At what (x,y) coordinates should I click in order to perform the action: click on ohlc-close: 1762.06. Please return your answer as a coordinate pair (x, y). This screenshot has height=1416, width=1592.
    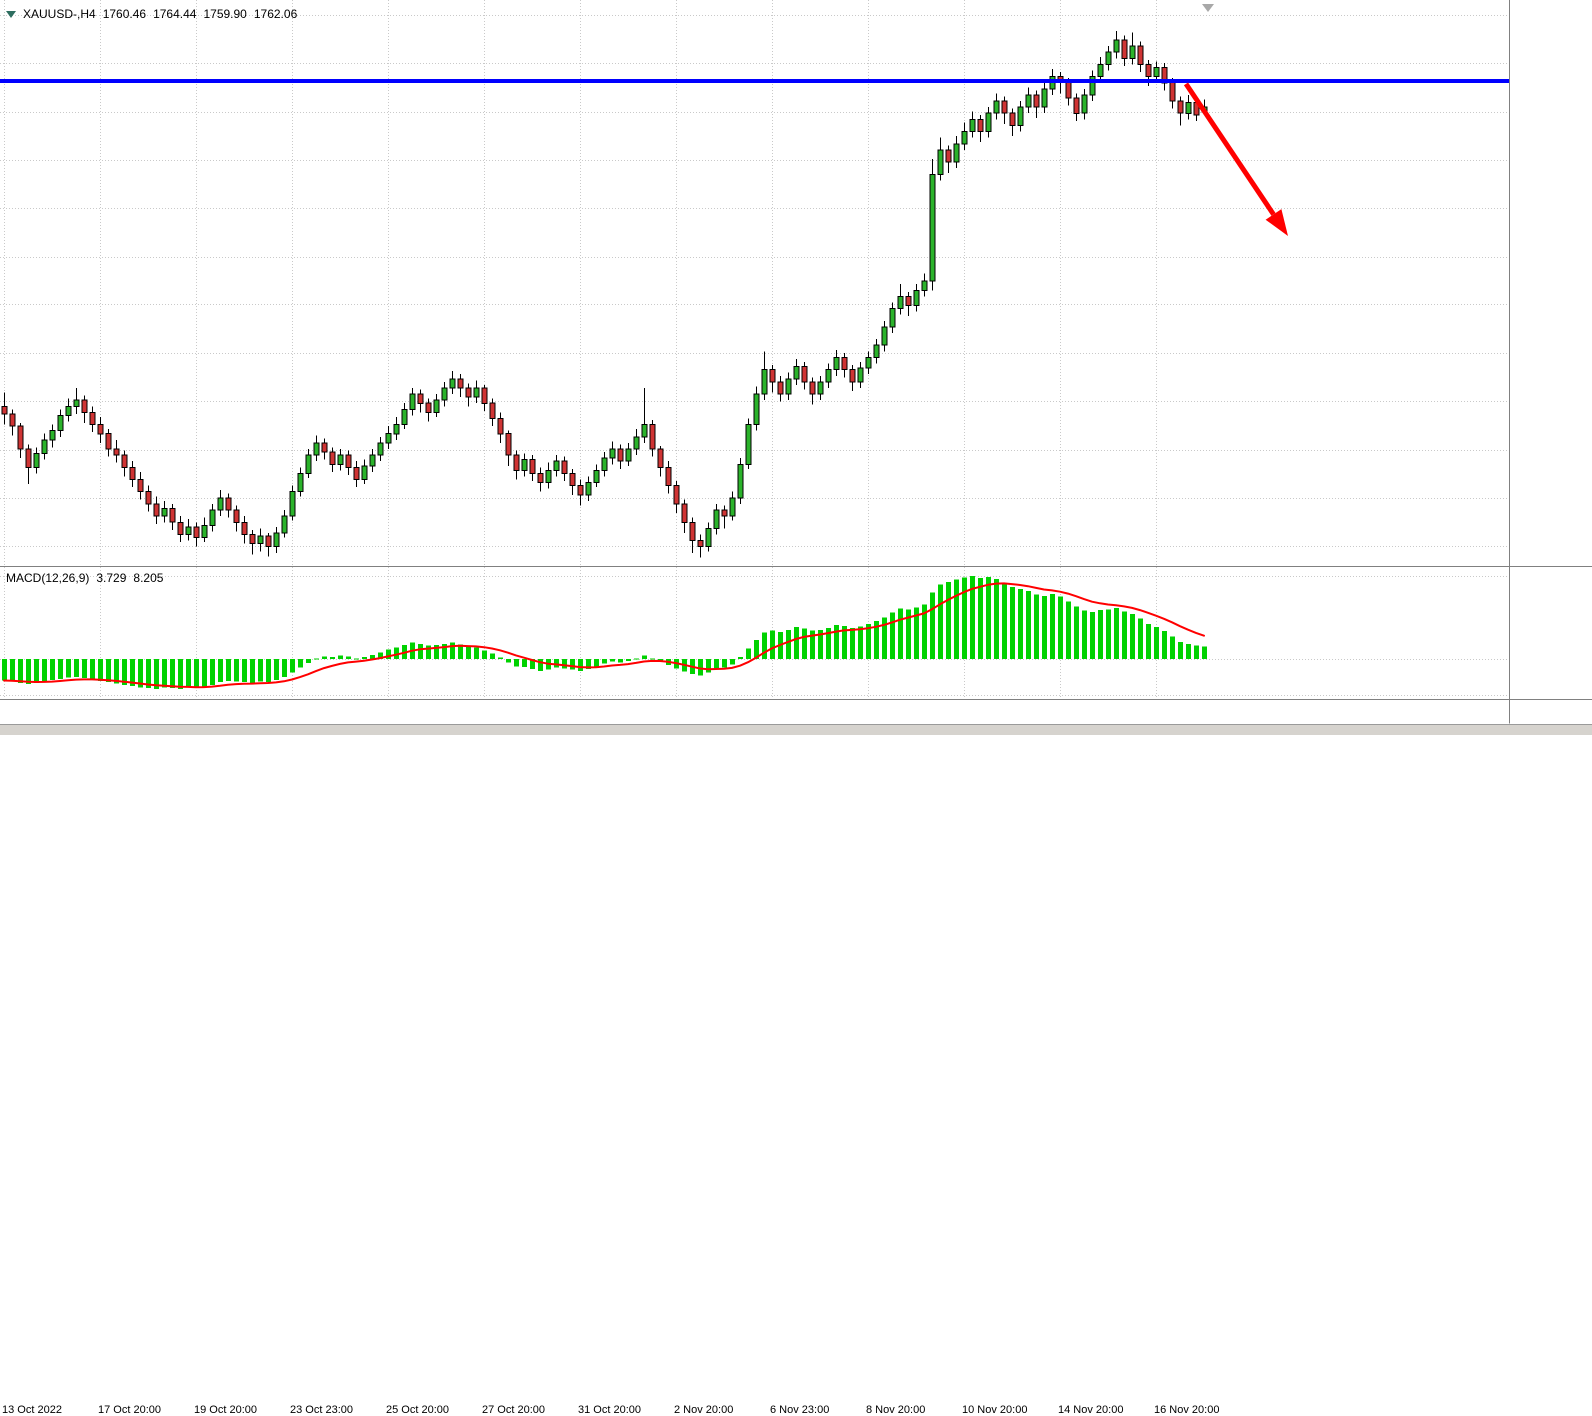
    Looking at the image, I should click on (275, 14).